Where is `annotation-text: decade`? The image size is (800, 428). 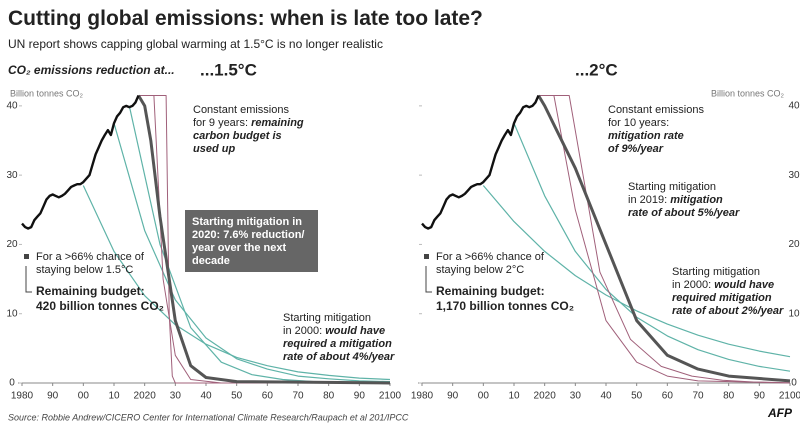
annotation-text: decade is located at coordinates (211, 261).